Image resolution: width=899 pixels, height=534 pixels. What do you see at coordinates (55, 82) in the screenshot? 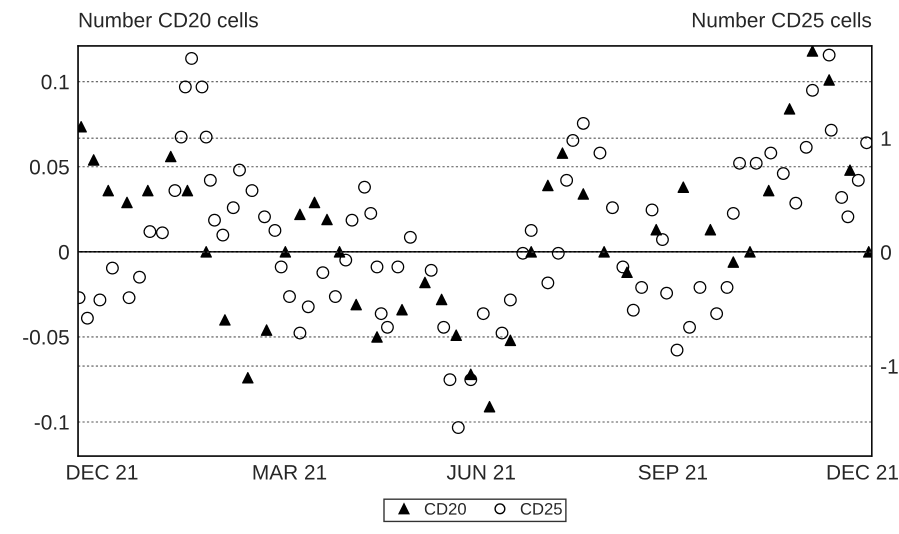
I see `y-tick-label: 0.1` at bounding box center [55, 82].